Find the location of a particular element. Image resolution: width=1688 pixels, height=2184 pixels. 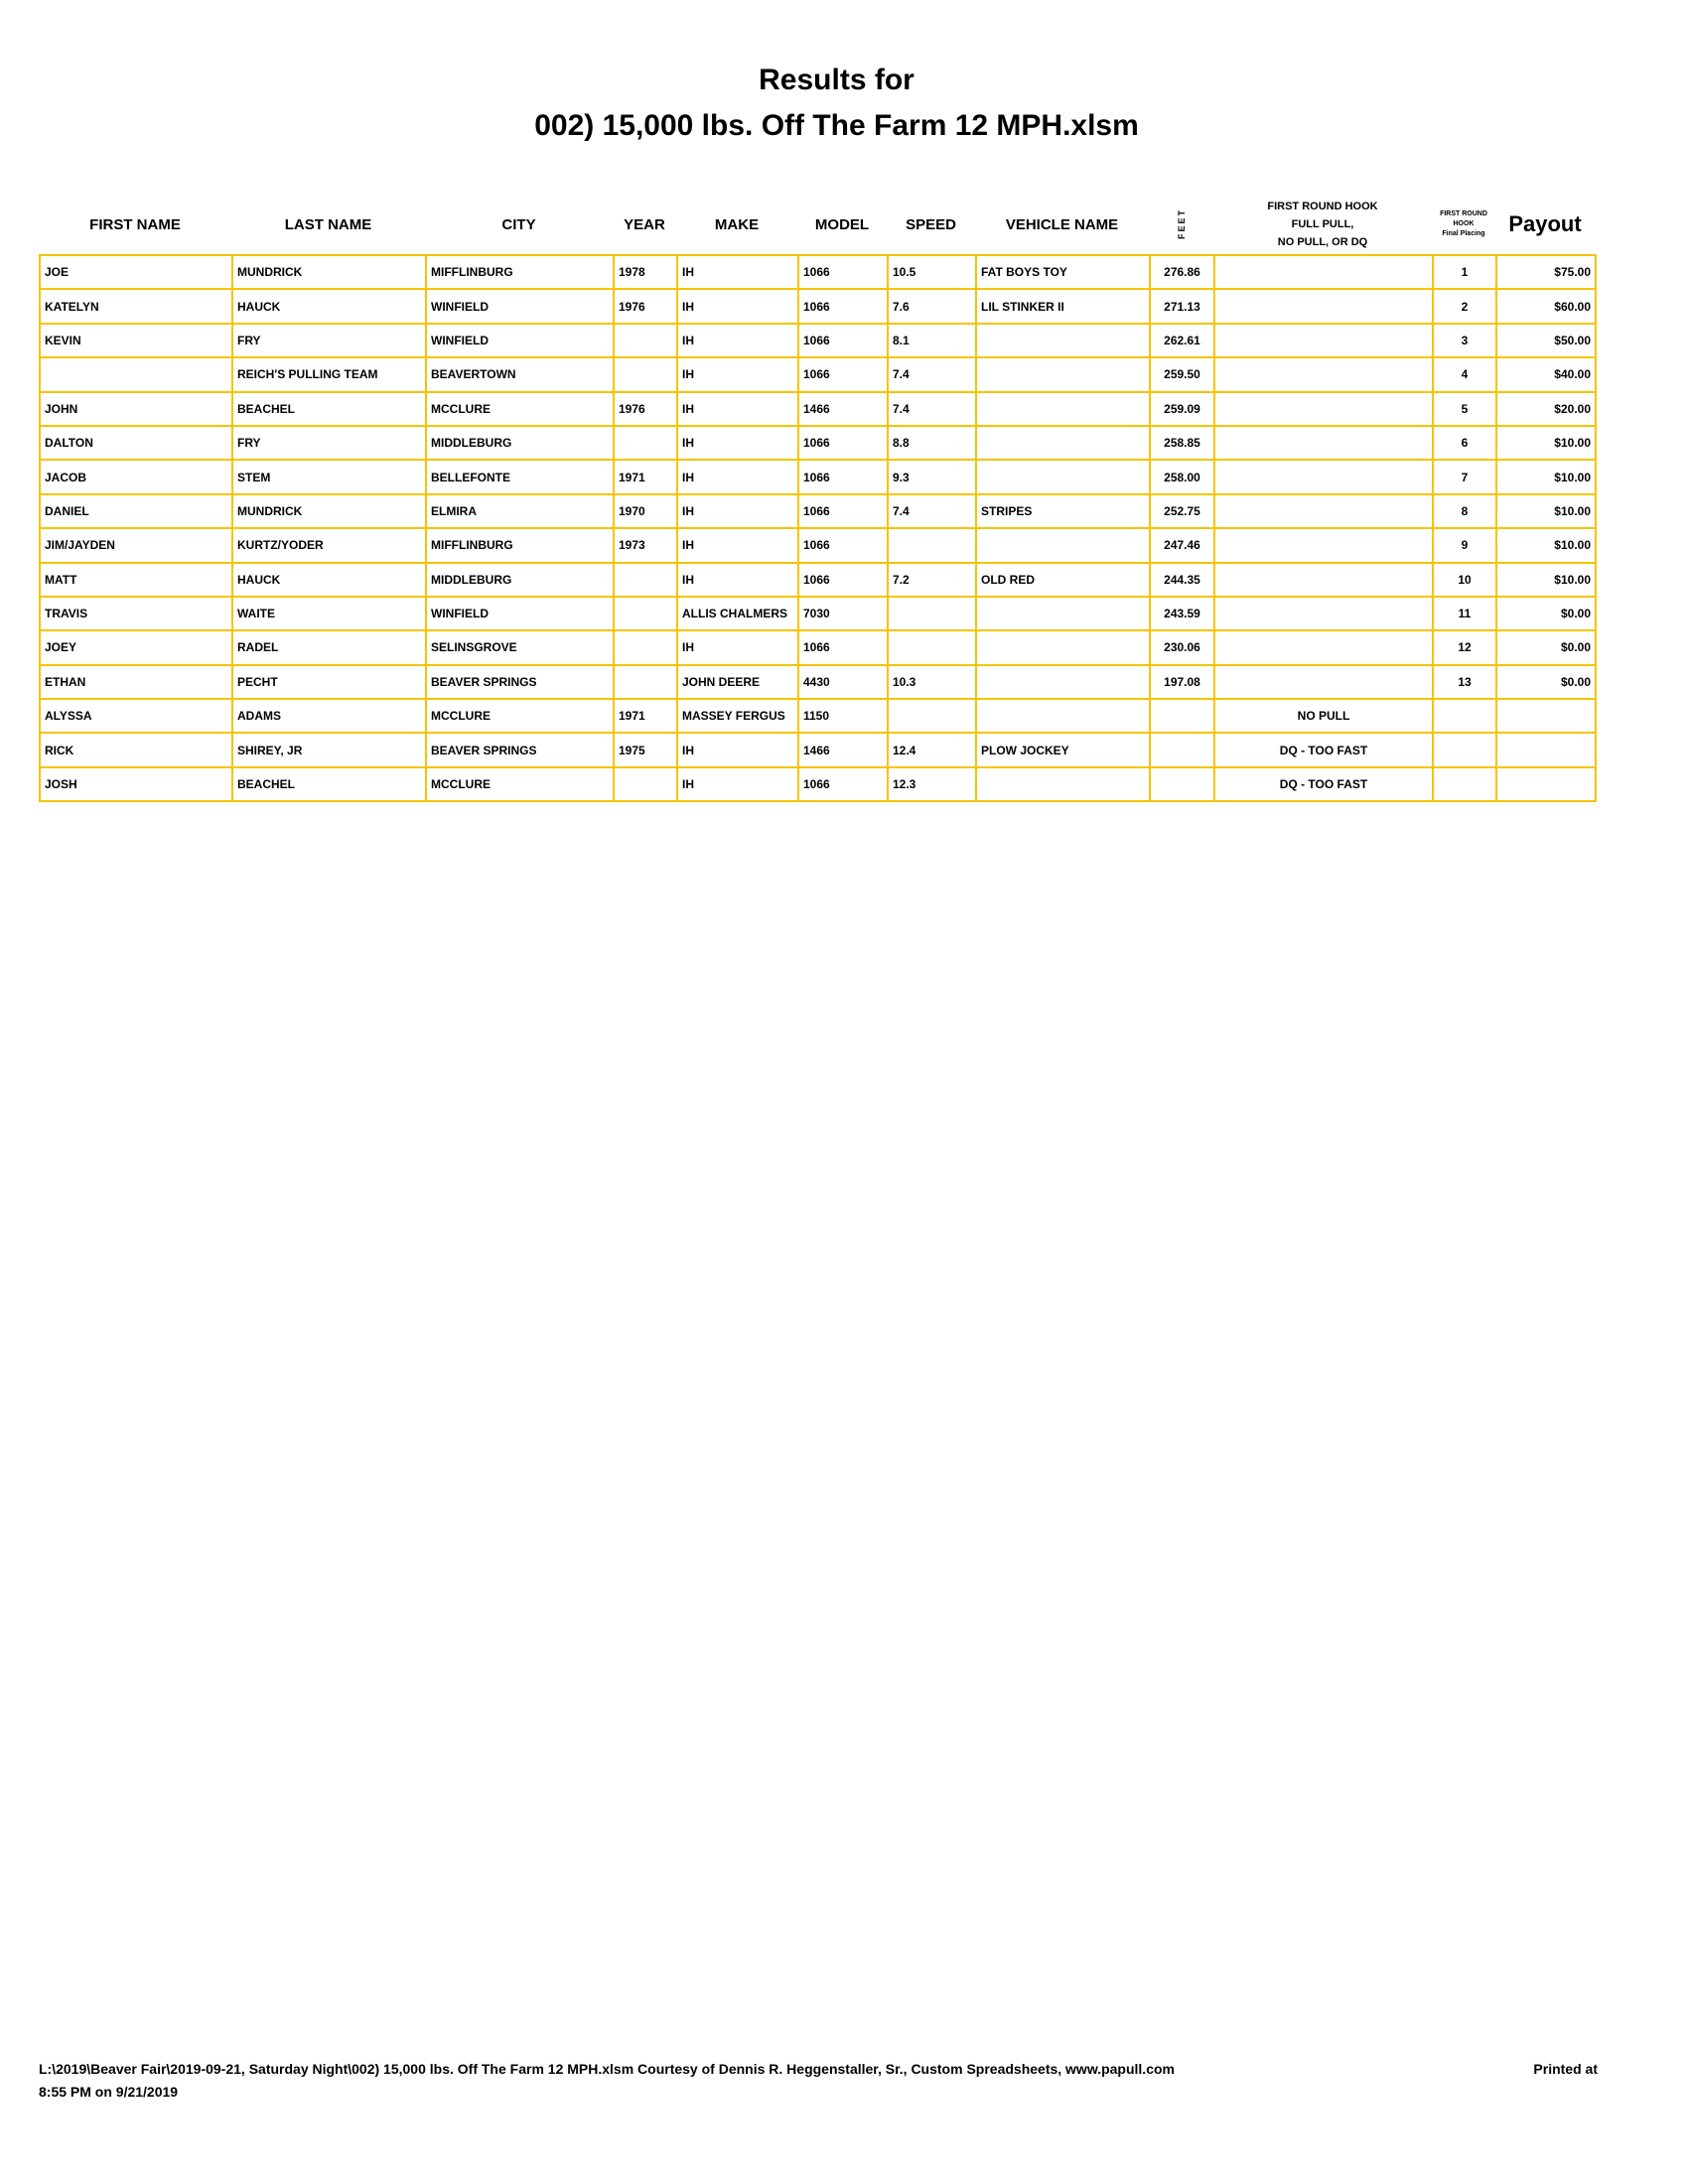

header-placing-line1: FIRST ROUND is located at coordinates (1463, 213).